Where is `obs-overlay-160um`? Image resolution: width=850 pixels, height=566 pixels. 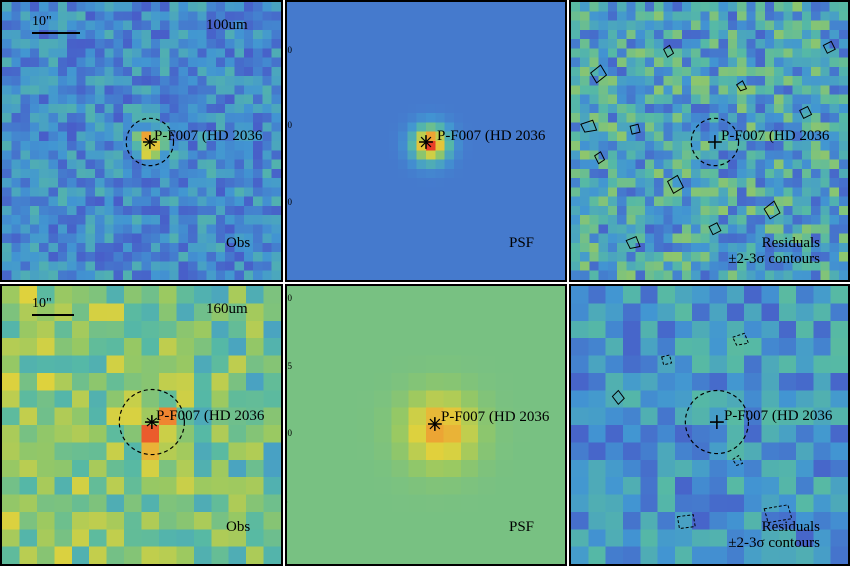 obs-overlay-160um is located at coordinates (151, 422).